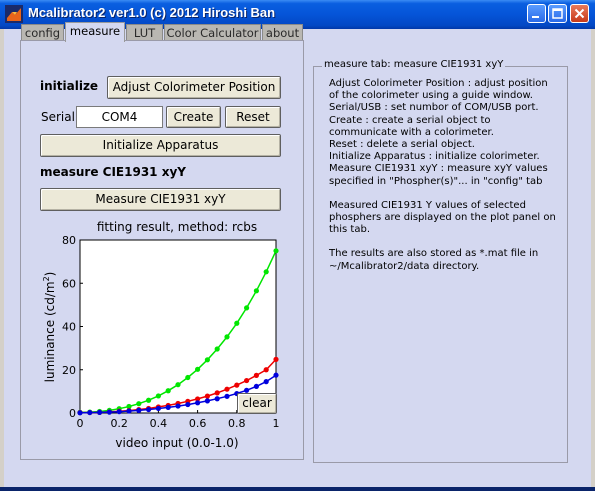 The width and height of the screenshot is (595, 491). What do you see at coordinates (434, 108) in the screenshot?
I see `info-line: Serial/USB : set numbor of COM/USB port.` at bounding box center [434, 108].